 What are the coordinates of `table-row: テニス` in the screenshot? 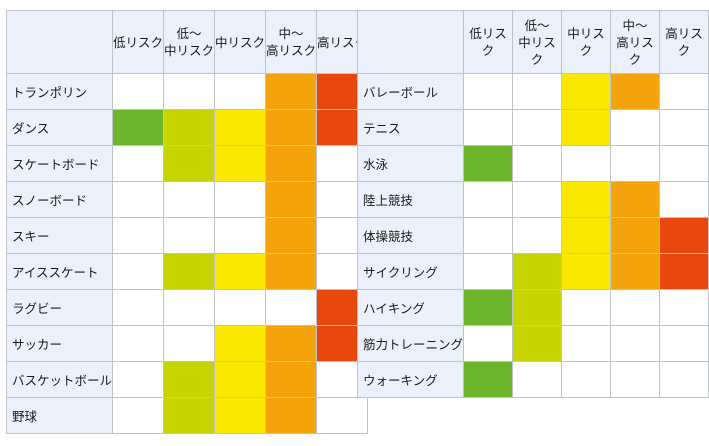 It's located at (532, 127).